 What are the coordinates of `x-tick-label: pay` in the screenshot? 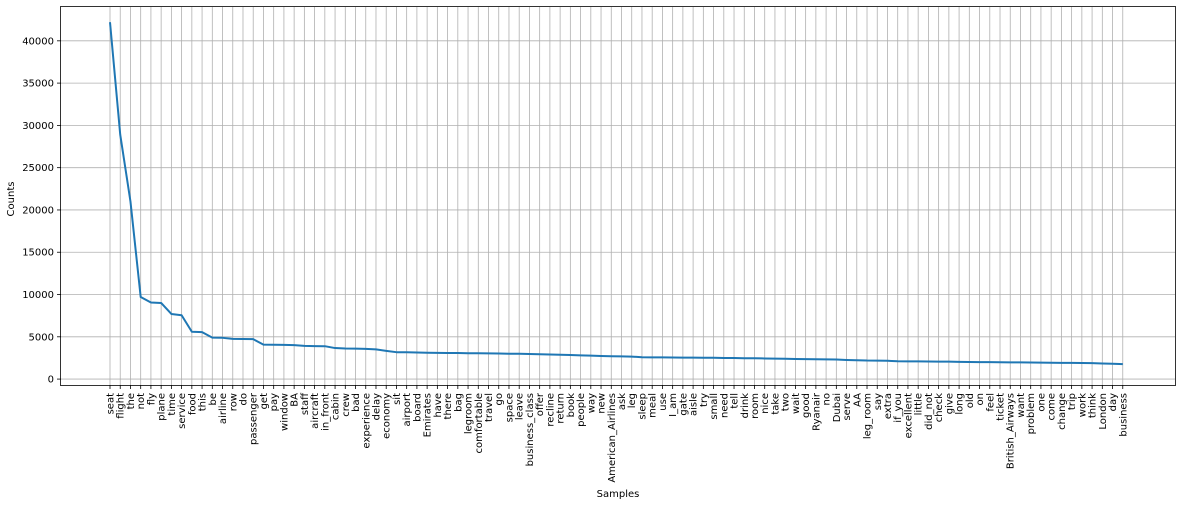 It's located at (274, 402).